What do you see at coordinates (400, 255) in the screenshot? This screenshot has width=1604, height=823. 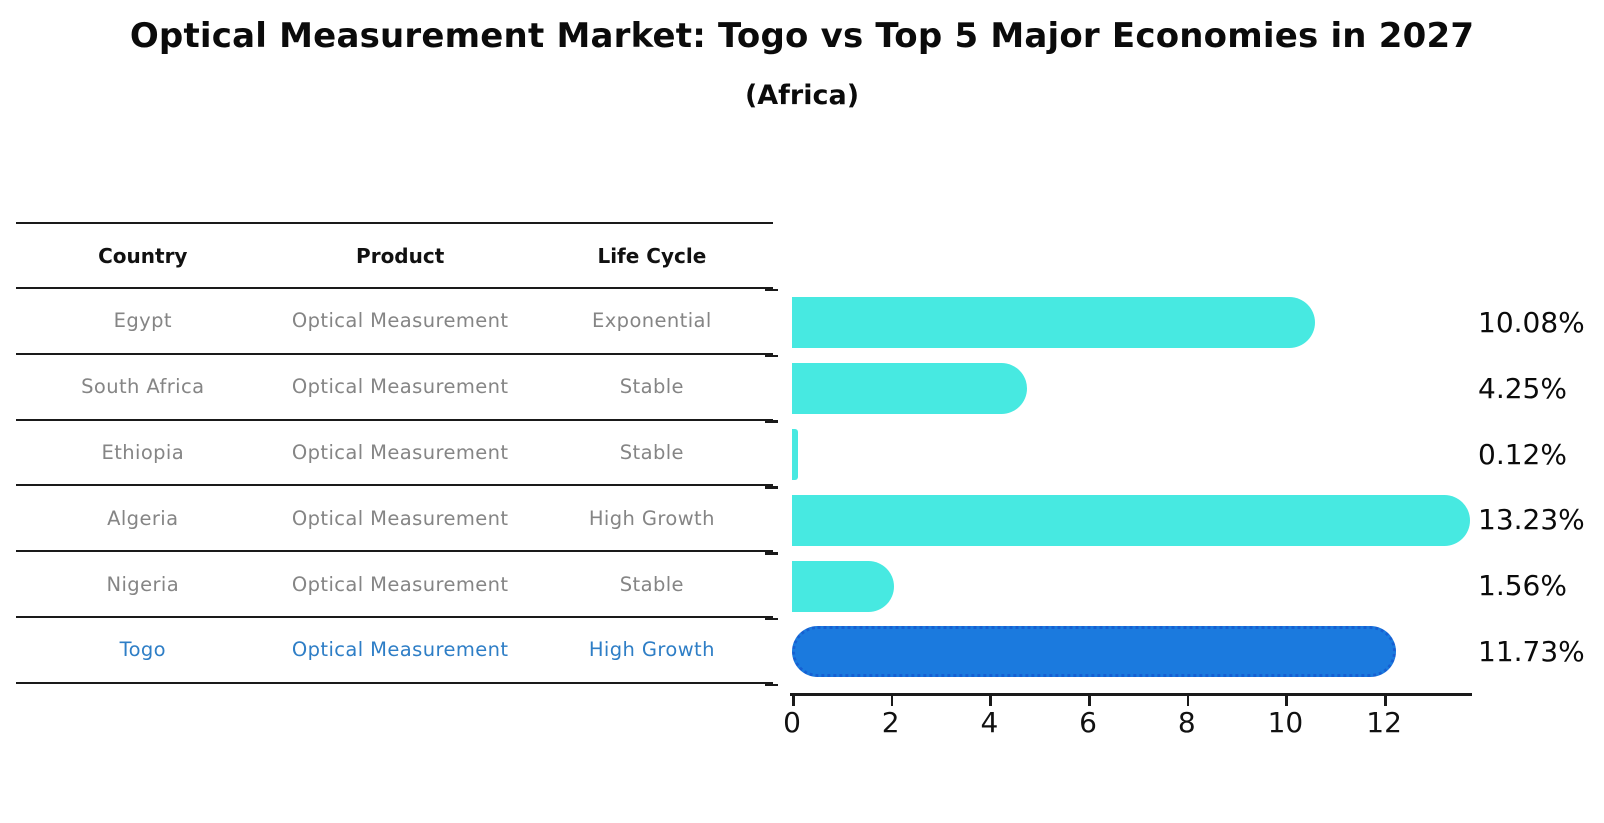 I see `column-header-product: Product` at bounding box center [400, 255].